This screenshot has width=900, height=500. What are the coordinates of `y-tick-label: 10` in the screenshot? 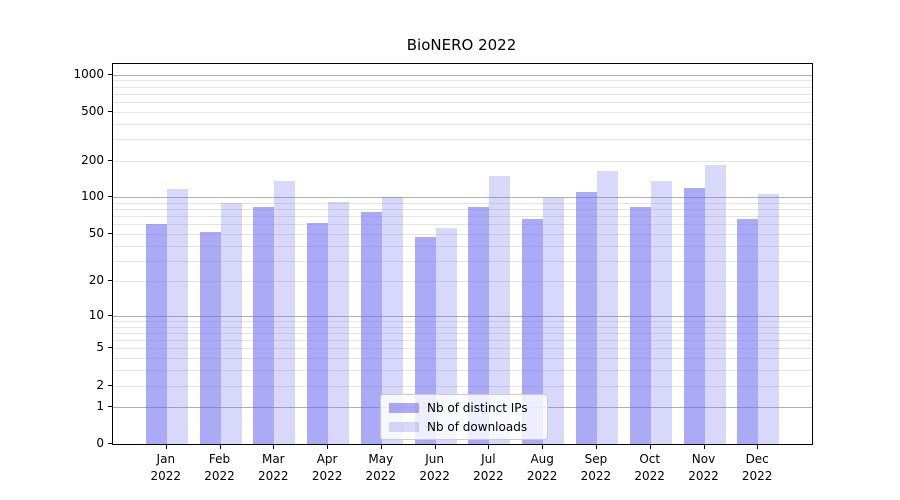 It's located at (96, 315).